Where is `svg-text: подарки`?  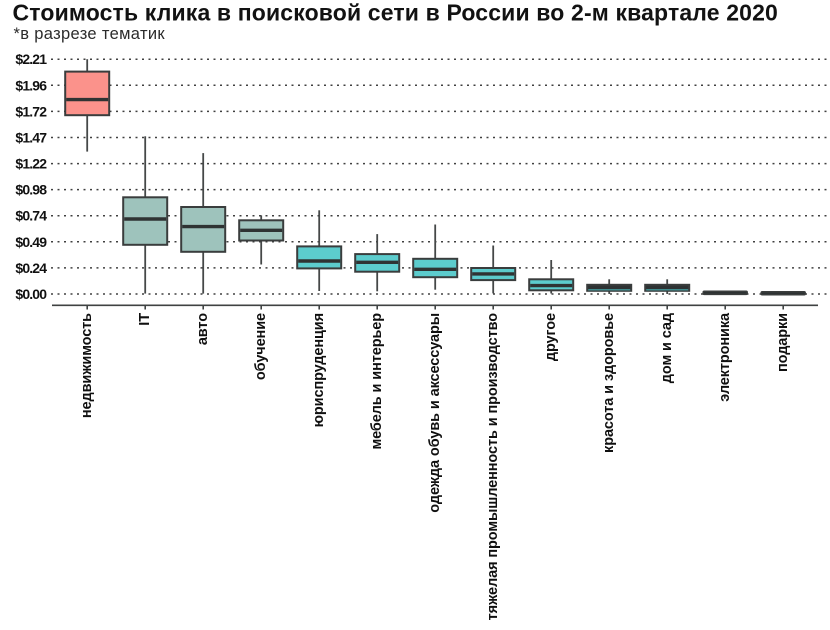
svg-text: подарки is located at coordinates (783, 342).